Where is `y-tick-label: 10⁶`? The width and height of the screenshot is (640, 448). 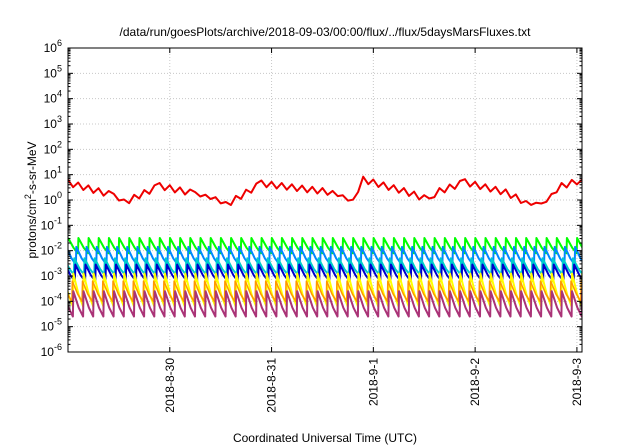 y-tick-label: 10⁶ is located at coordinates (53, 46).